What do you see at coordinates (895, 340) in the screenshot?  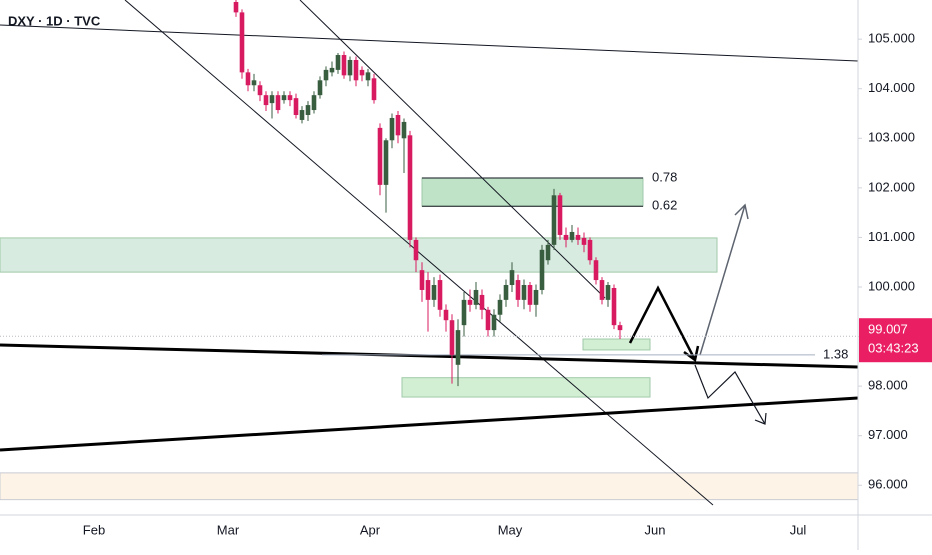 I see `price-label-box` at bounding box center [895, 340].